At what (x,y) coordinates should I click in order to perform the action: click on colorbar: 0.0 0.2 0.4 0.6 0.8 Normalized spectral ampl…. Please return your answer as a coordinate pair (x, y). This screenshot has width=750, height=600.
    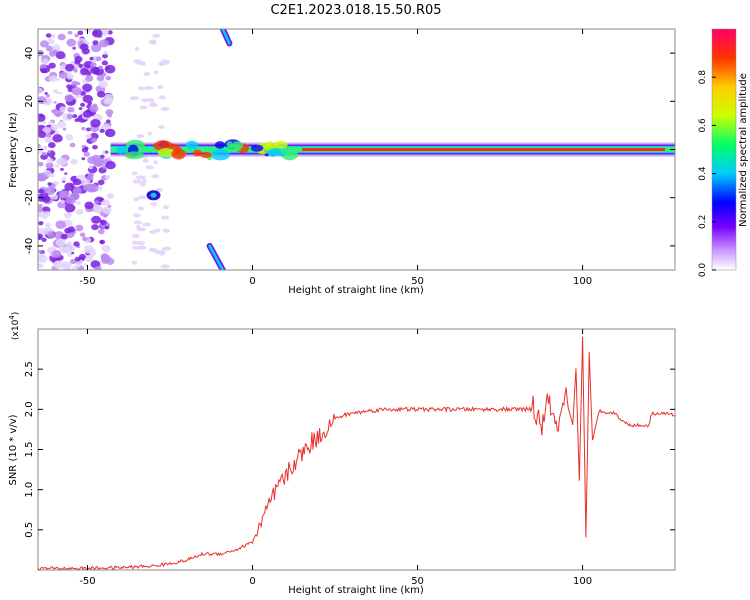
    Looking at the image, I should click on (723, 153).